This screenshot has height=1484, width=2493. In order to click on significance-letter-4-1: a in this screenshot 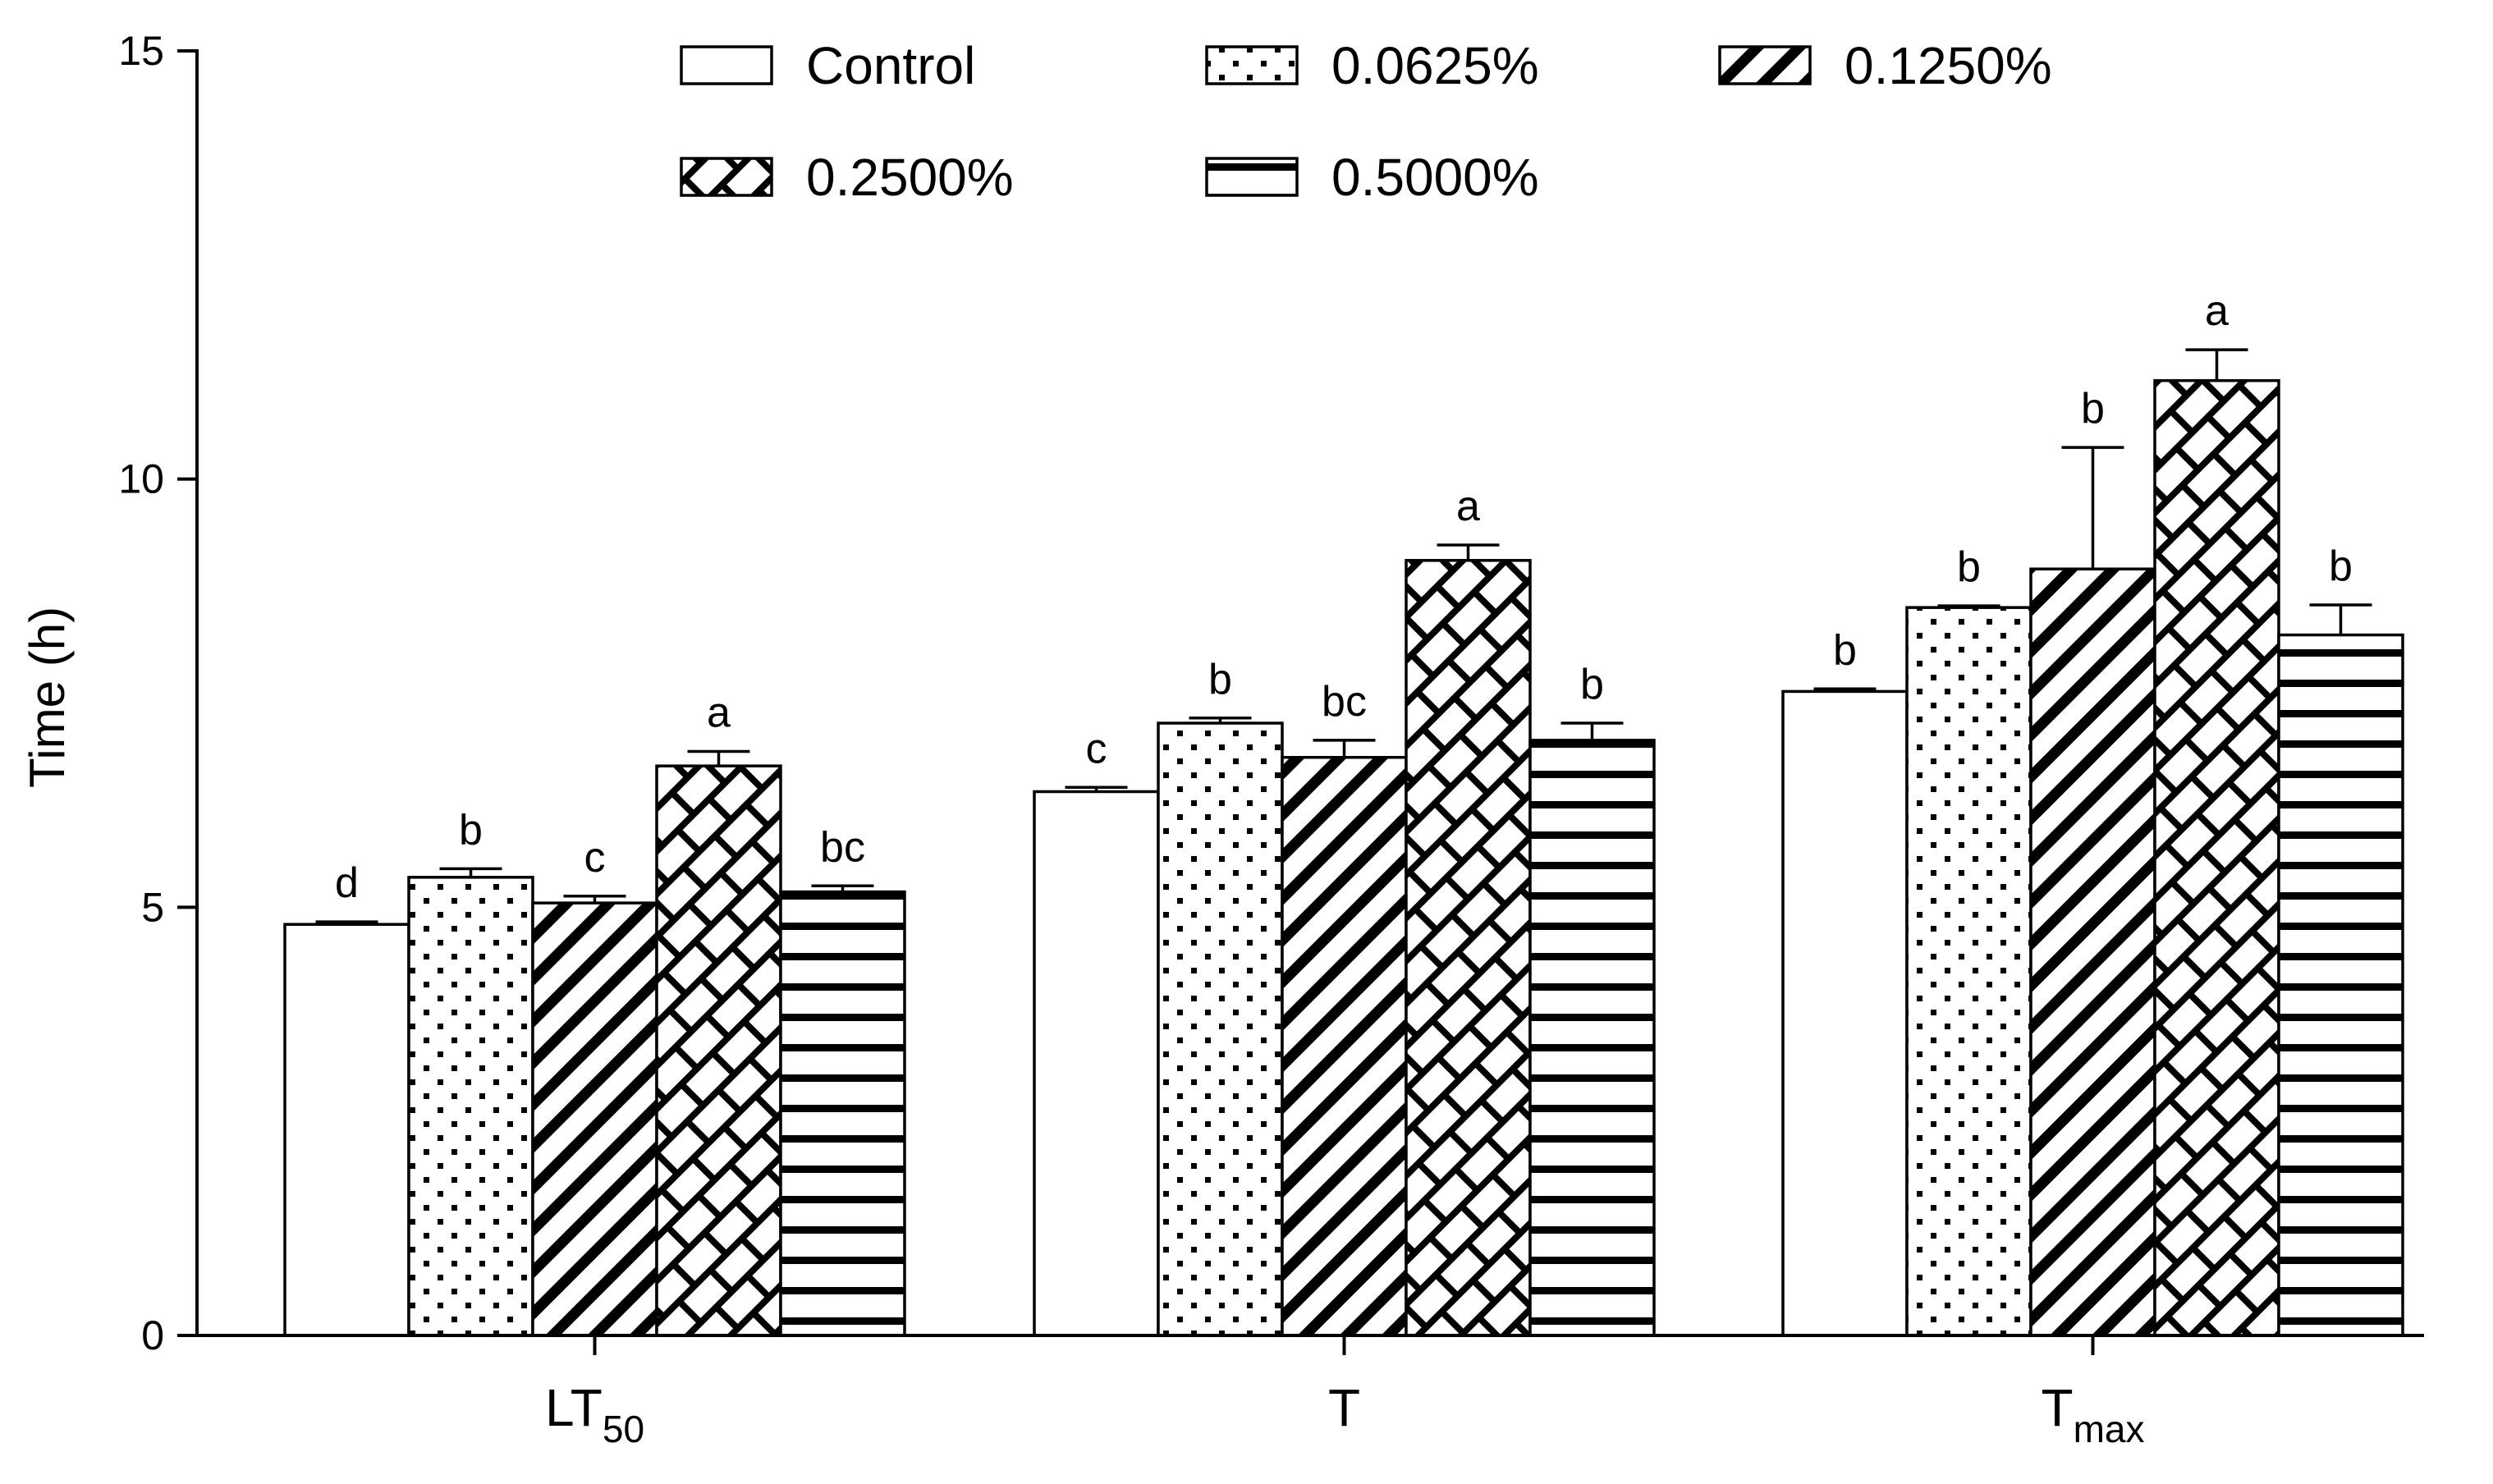, I will do `click(719, 712)`.